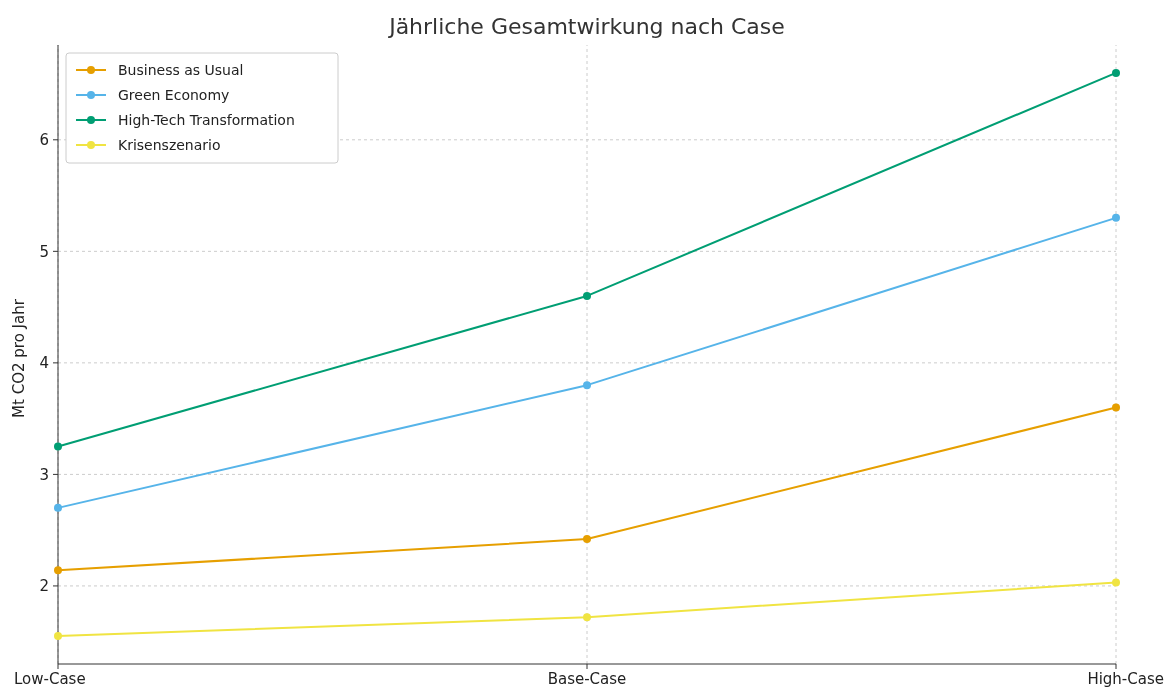  I want to click on chart-title: Jährliche Gesamtwirkung nach Case, so click(586, 26).